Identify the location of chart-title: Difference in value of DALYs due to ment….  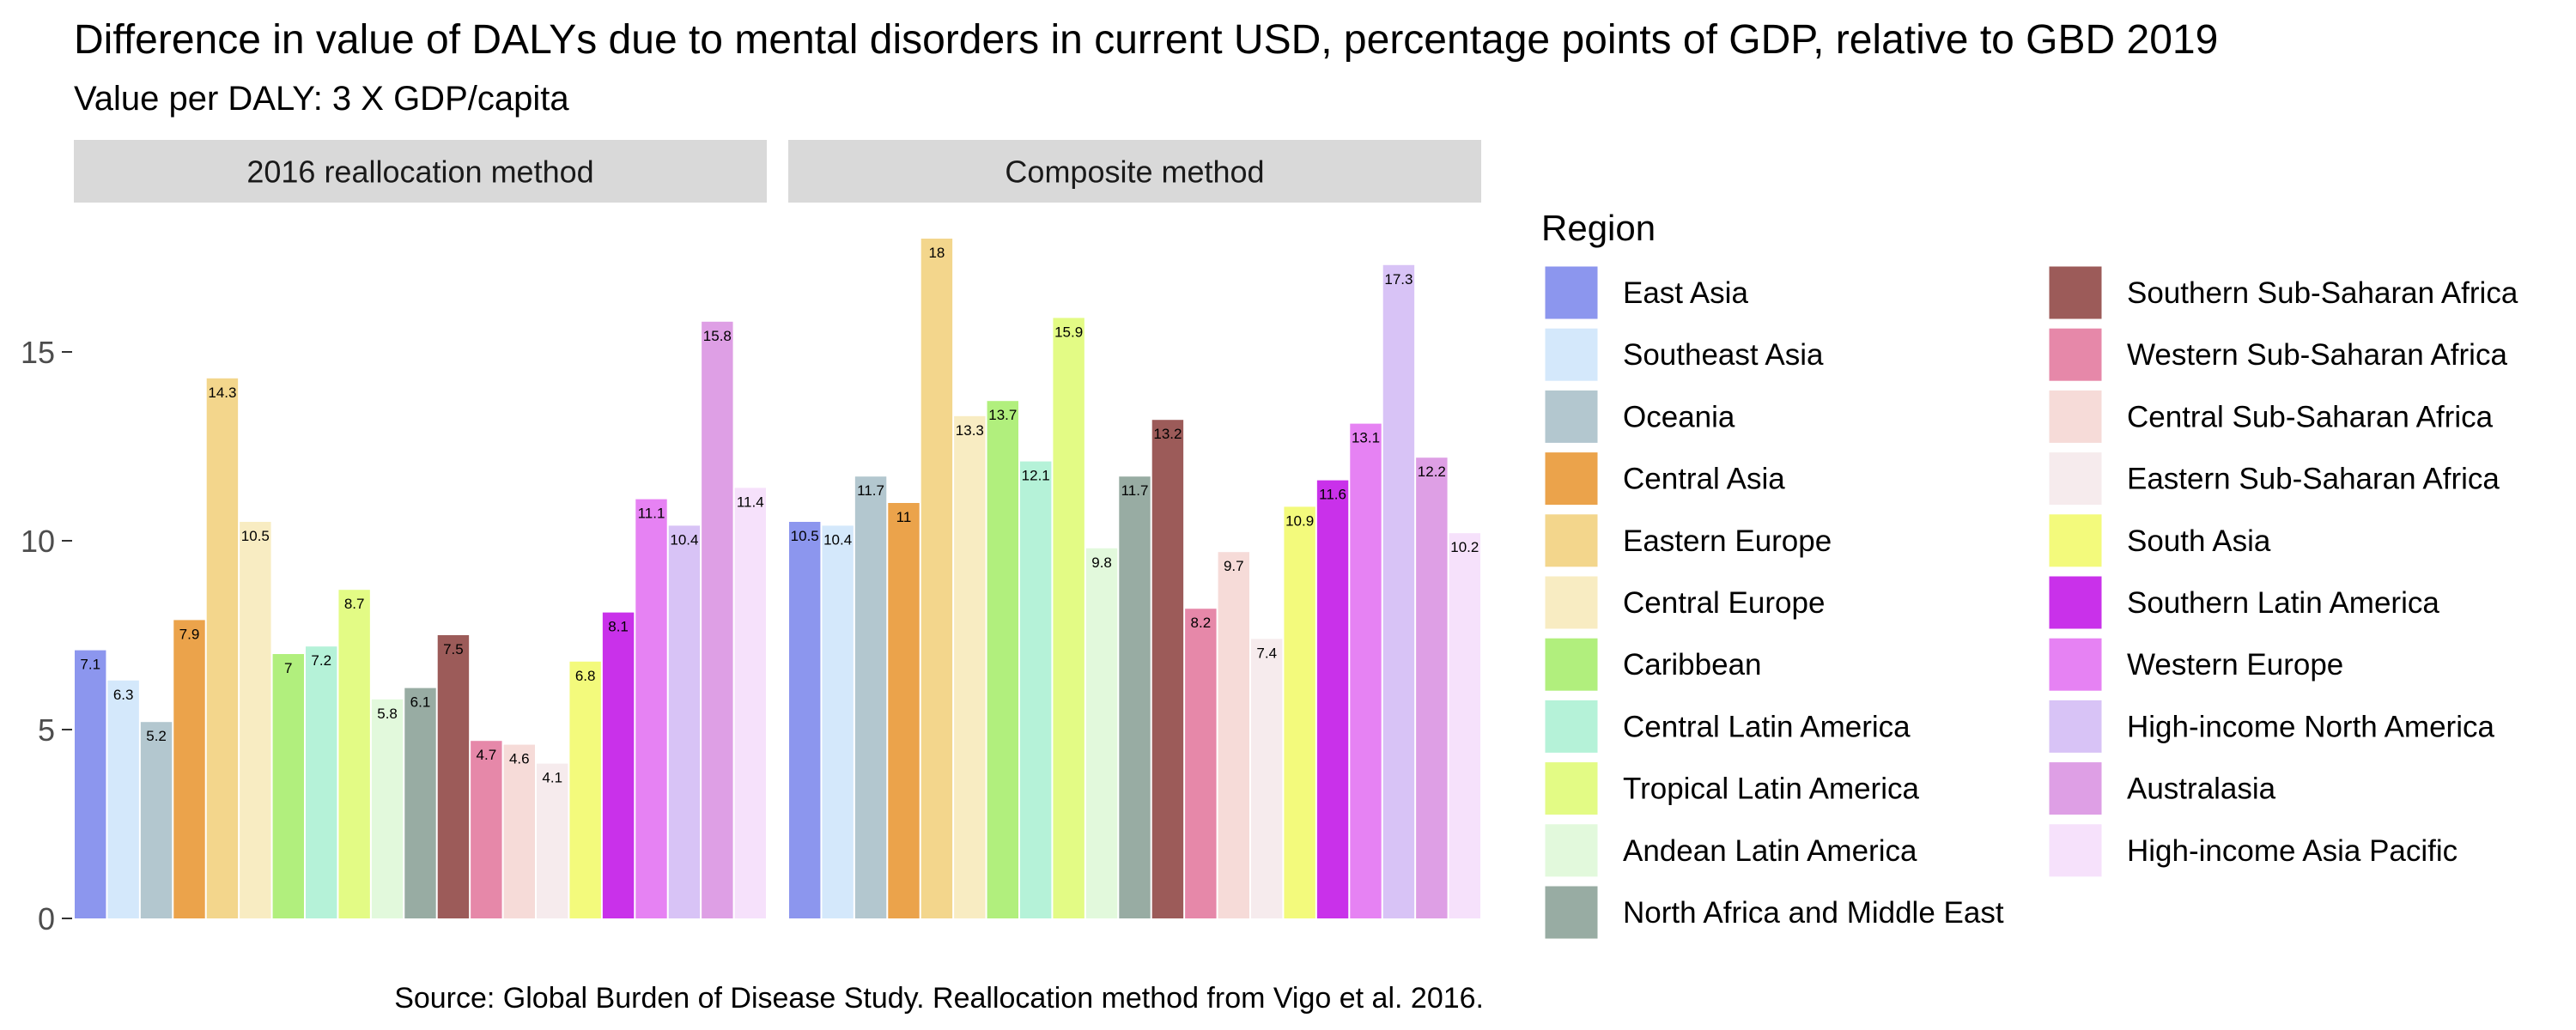
(1146, 40).